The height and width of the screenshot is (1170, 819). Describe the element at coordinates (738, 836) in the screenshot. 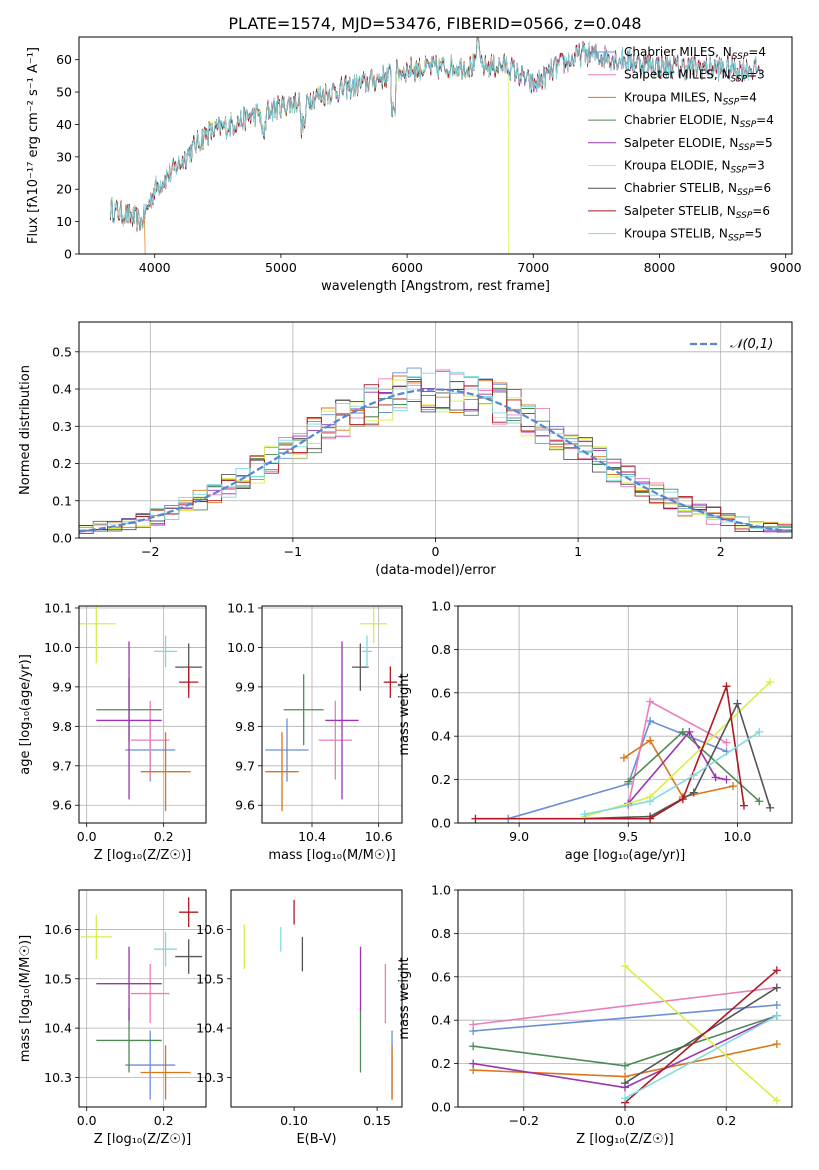

I see `x-tick-label: 10.0` at that location.